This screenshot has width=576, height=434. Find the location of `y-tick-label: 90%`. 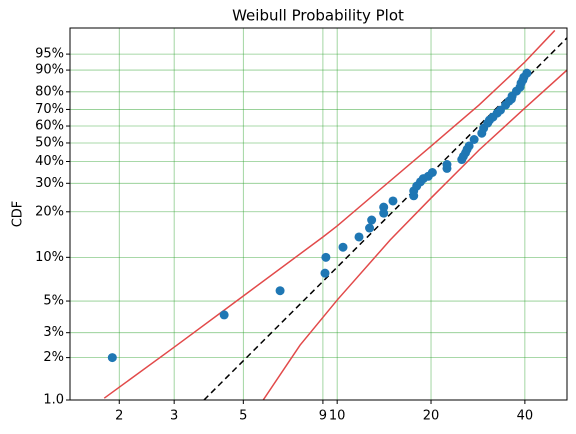

y-tick-label: 90% is located at coordinates (49, 70).